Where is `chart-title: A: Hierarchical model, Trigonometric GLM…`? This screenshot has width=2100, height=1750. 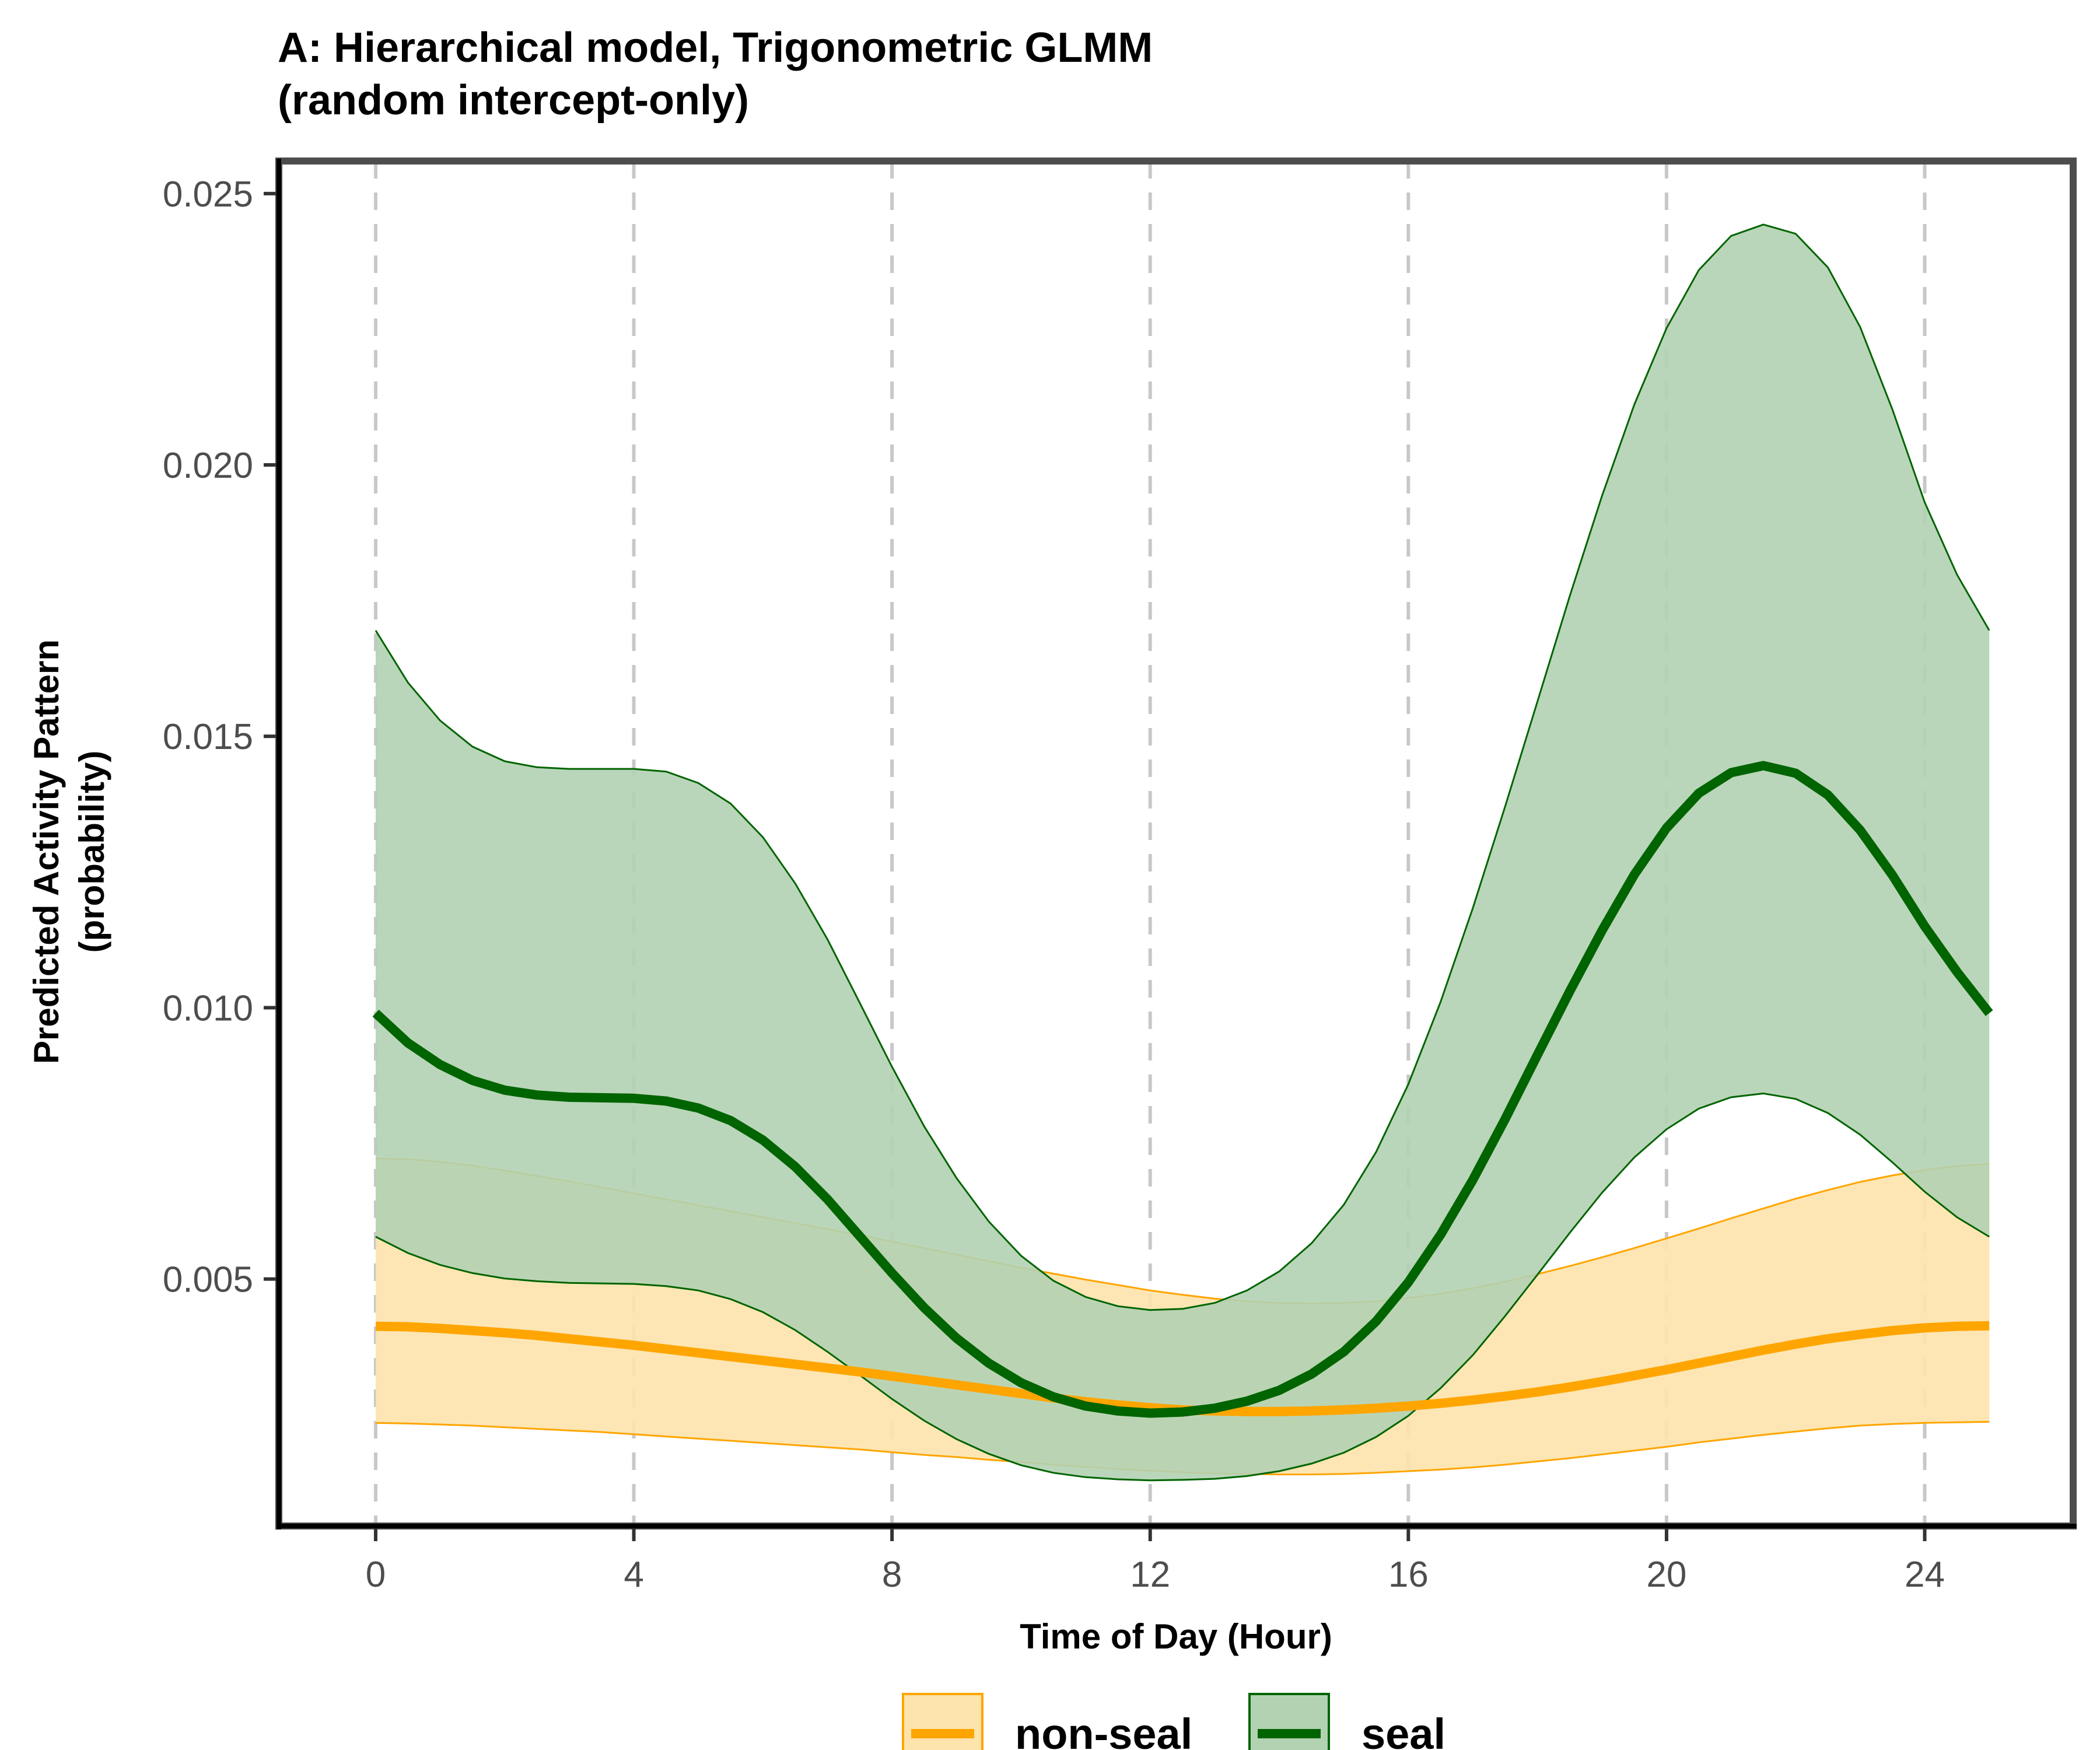
chart-title: A: Hierarchical model, Trigonometric GLM… is located at coordinates (715, 48).